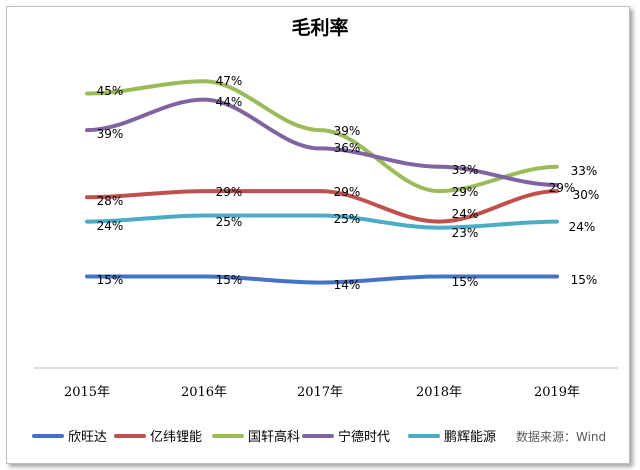  I want to click on x-tick-layer: 2015年 2016年 2017年 2018年 2019年, so click(322, 392).